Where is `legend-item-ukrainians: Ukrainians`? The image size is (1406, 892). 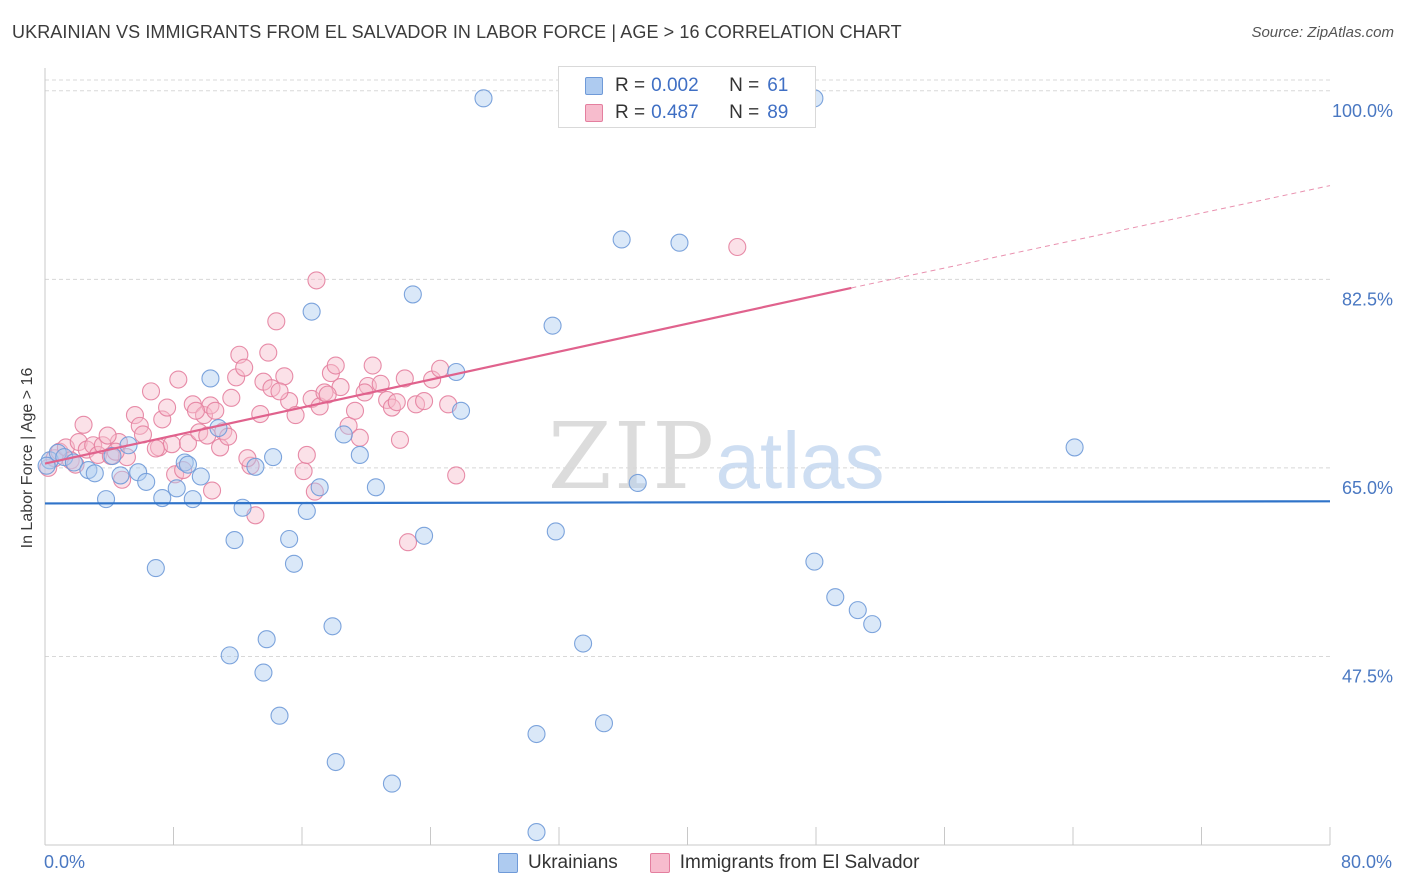 legend-item-ukrainians: Ukrainians is located at coordinates (558, 863).